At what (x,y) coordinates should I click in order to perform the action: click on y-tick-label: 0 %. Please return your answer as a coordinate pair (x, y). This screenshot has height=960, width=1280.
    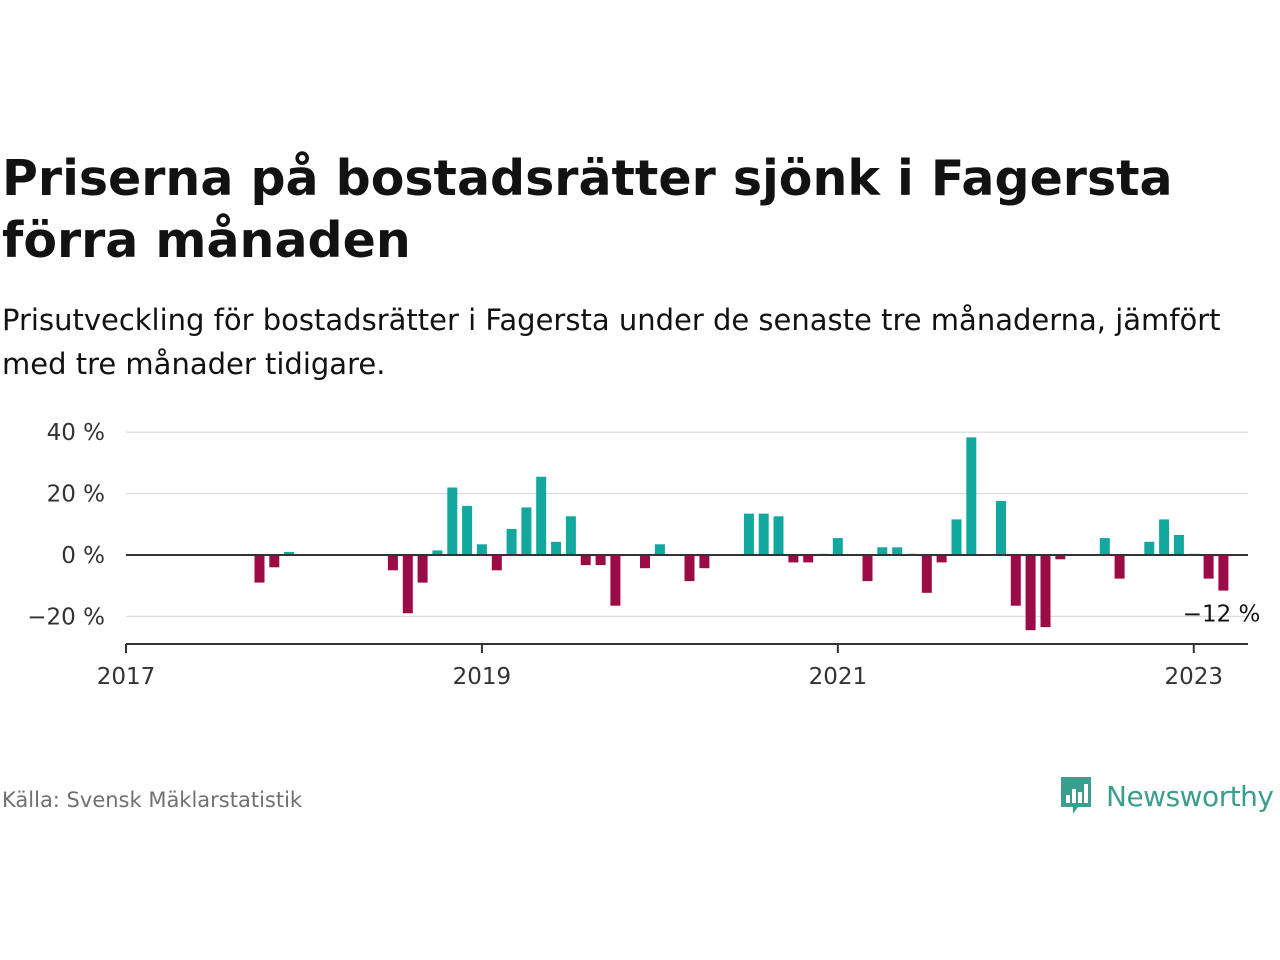
    Looking at the image, I should click on (83, 556).